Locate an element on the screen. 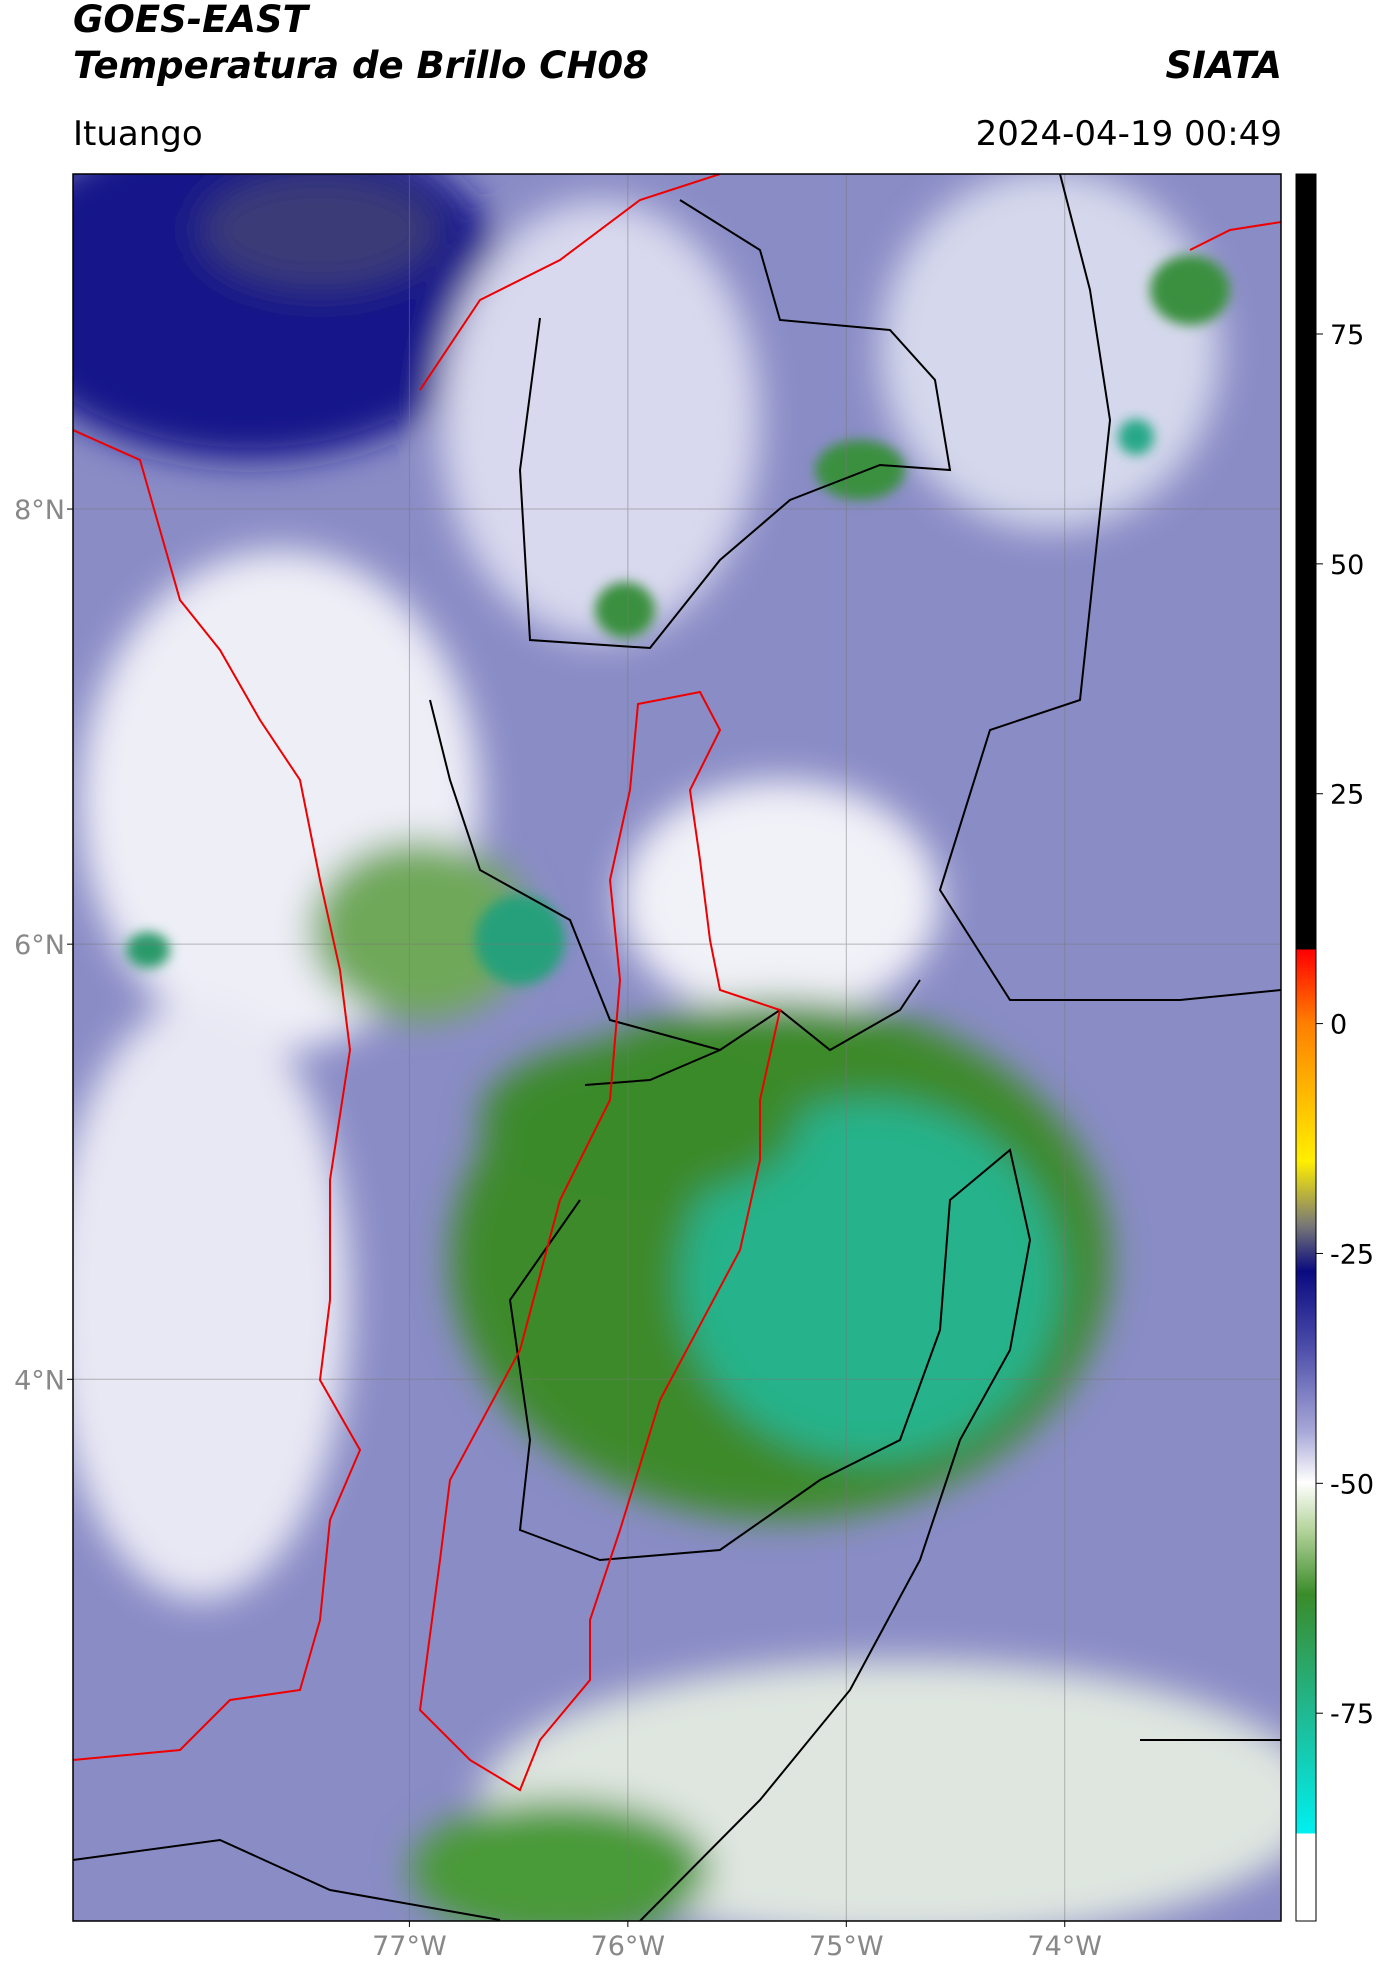  colorbar-tick-label: 0 is located at coordinates (1338, 1025).